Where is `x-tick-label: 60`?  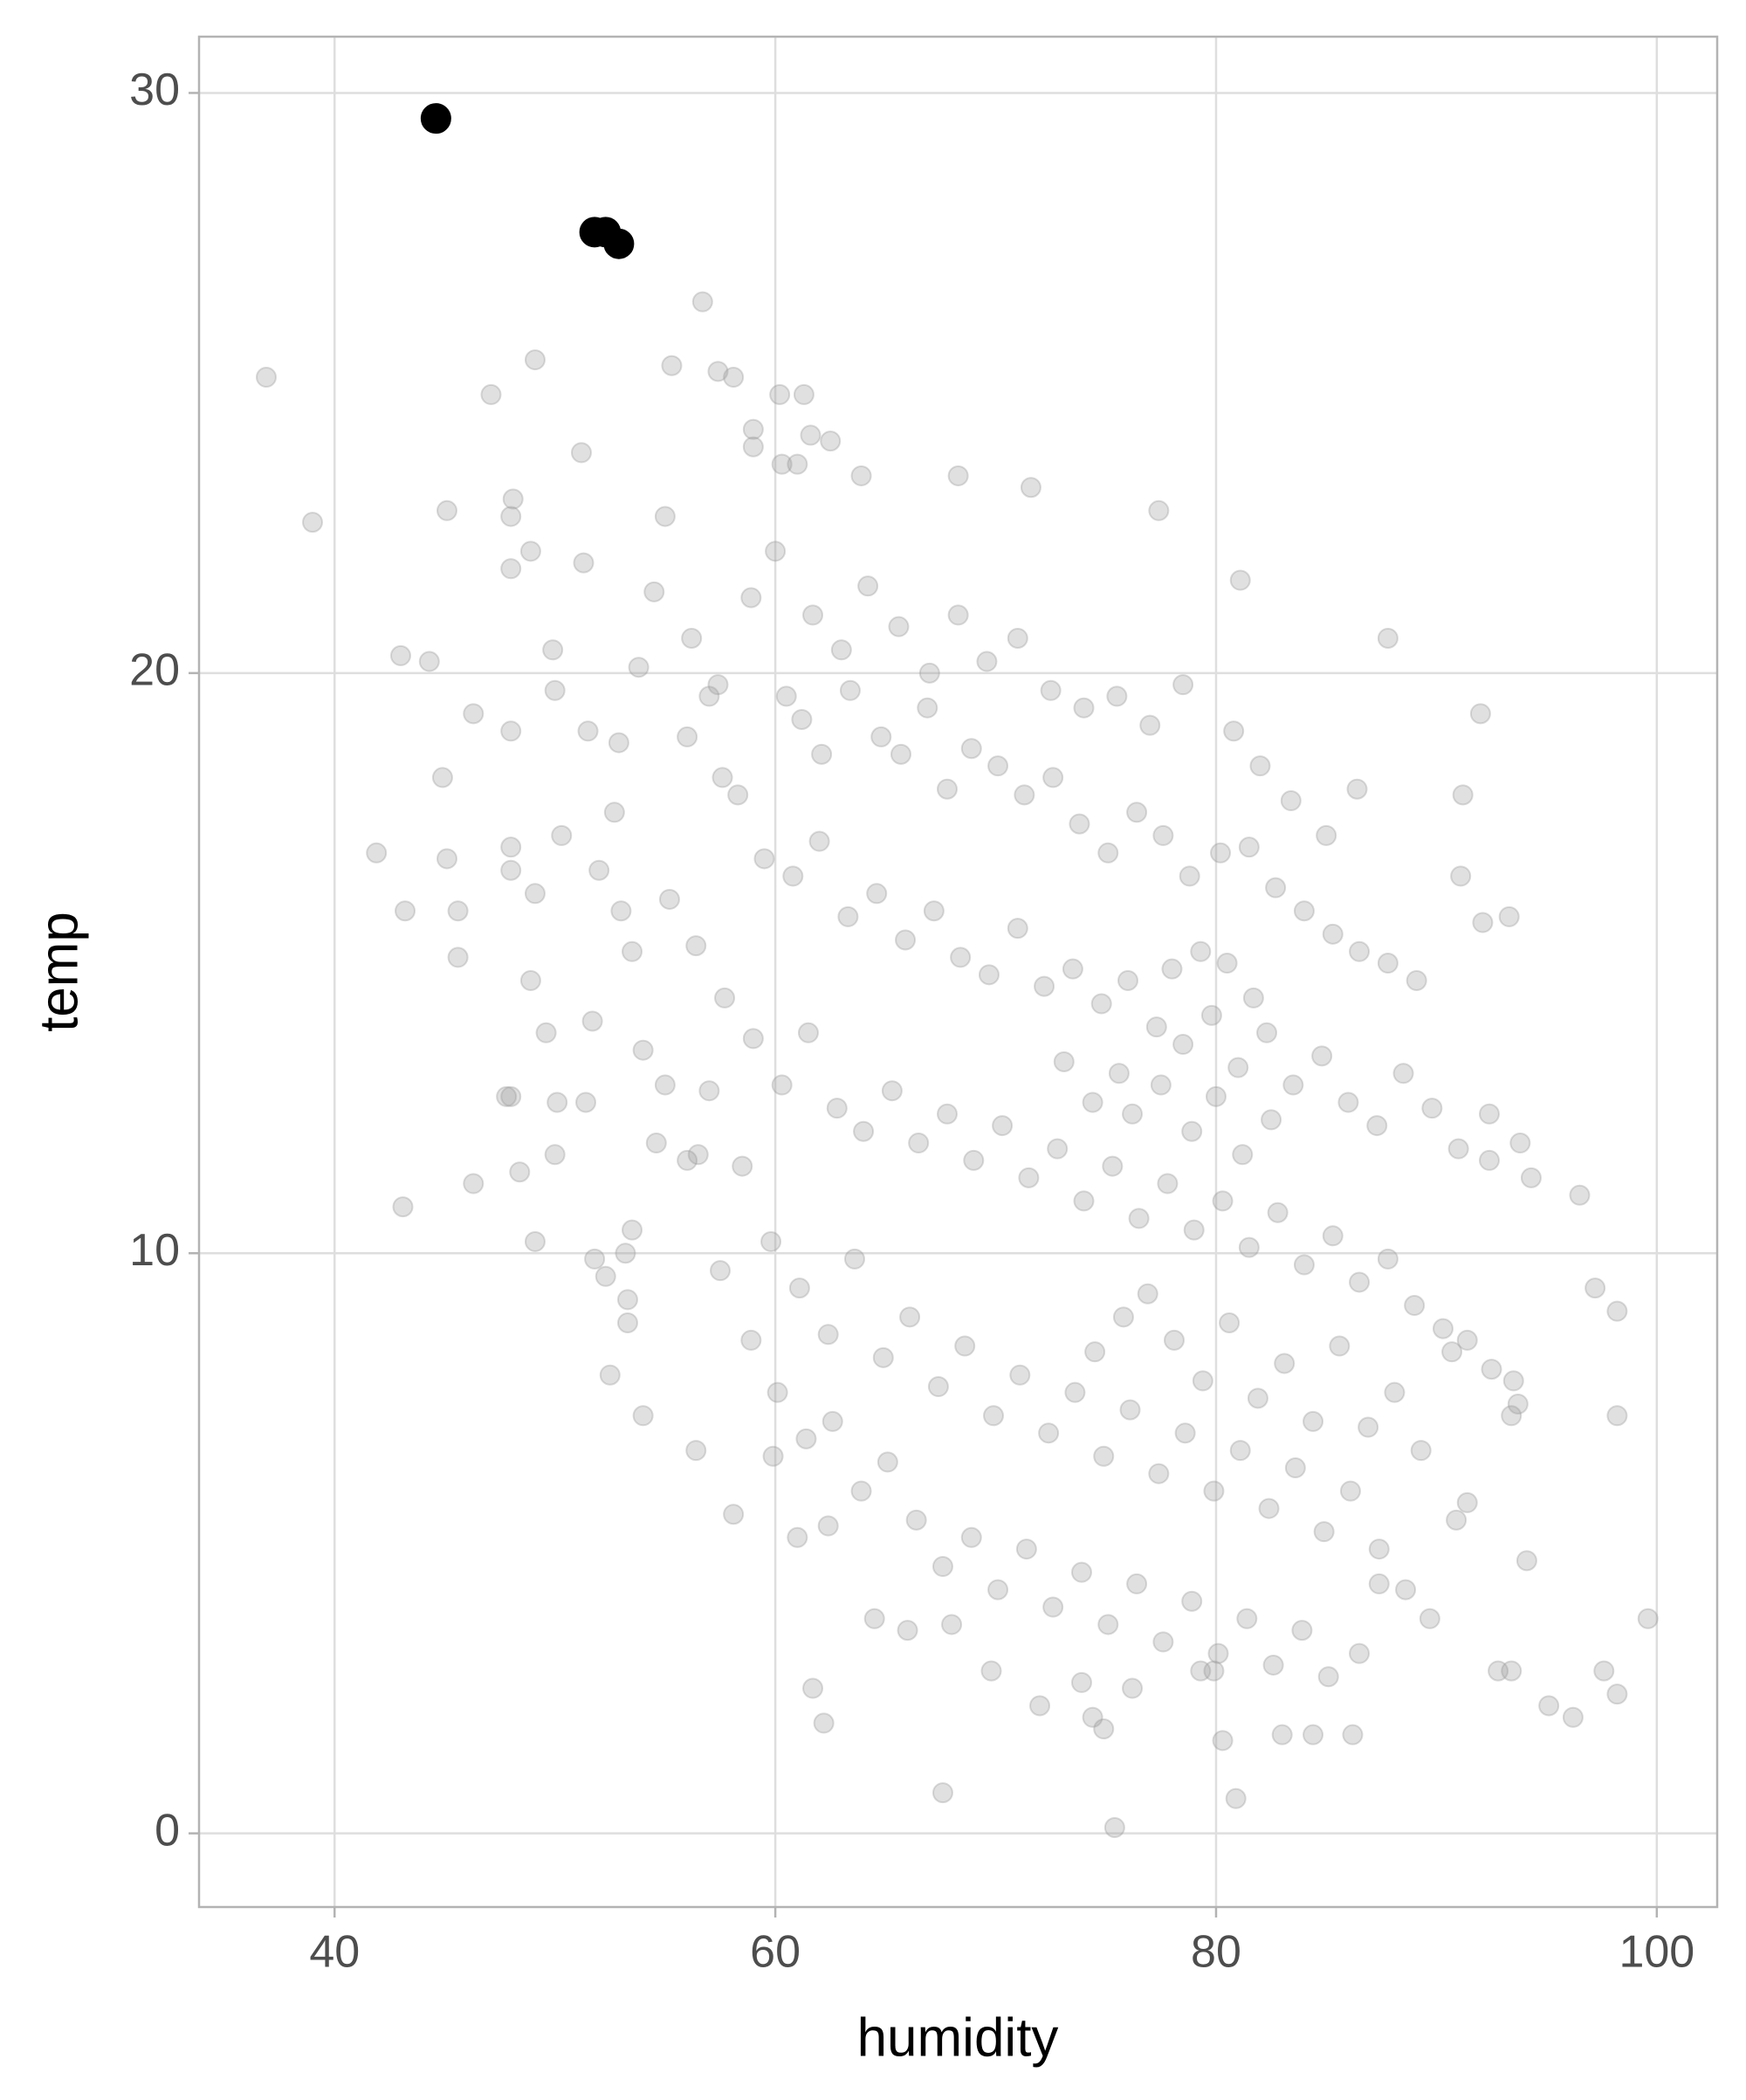
x-tick-label: 60 is located at coordinates (775, 1952).